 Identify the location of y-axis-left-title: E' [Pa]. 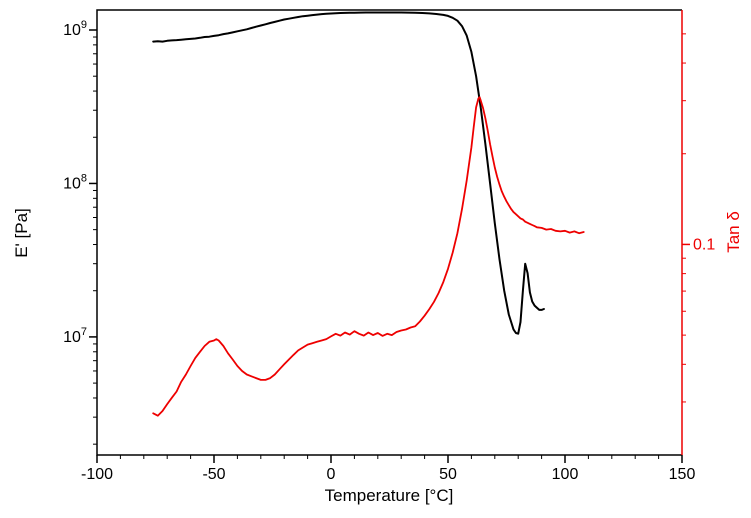
(21, 233).